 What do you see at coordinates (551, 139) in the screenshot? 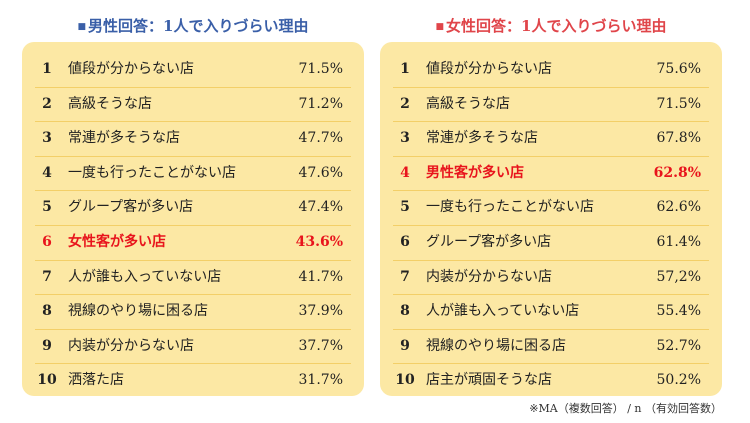
I see `women-table-row: 3 常連が多そうな店 67.8%` at bounding box center [551, 139].